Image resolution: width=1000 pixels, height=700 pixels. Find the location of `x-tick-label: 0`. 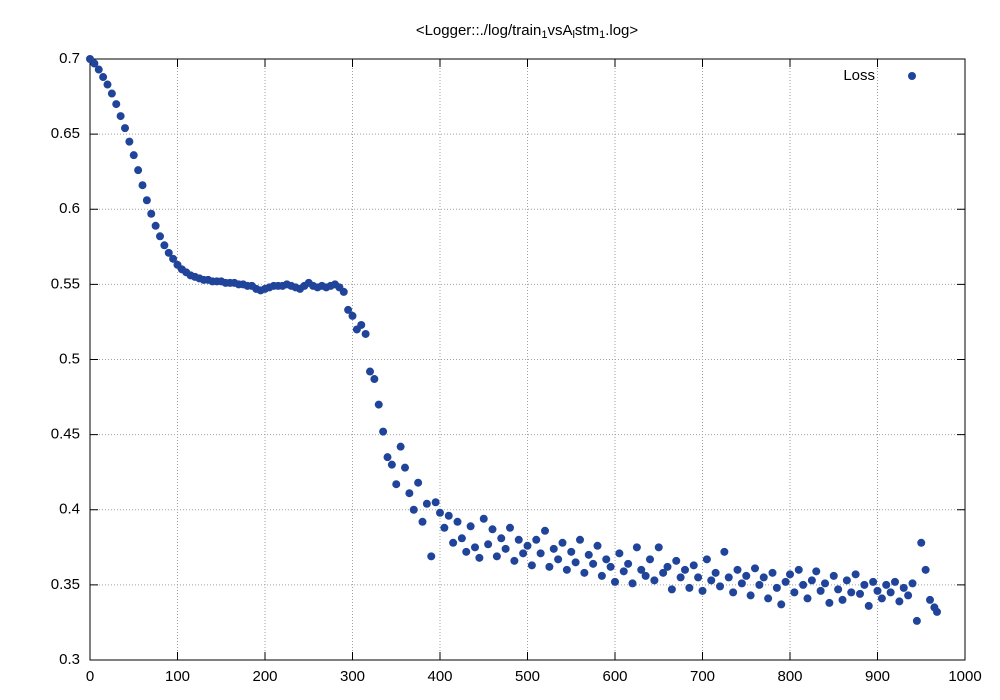

x-tick-label: 0 is located at coordinates (90, 676).